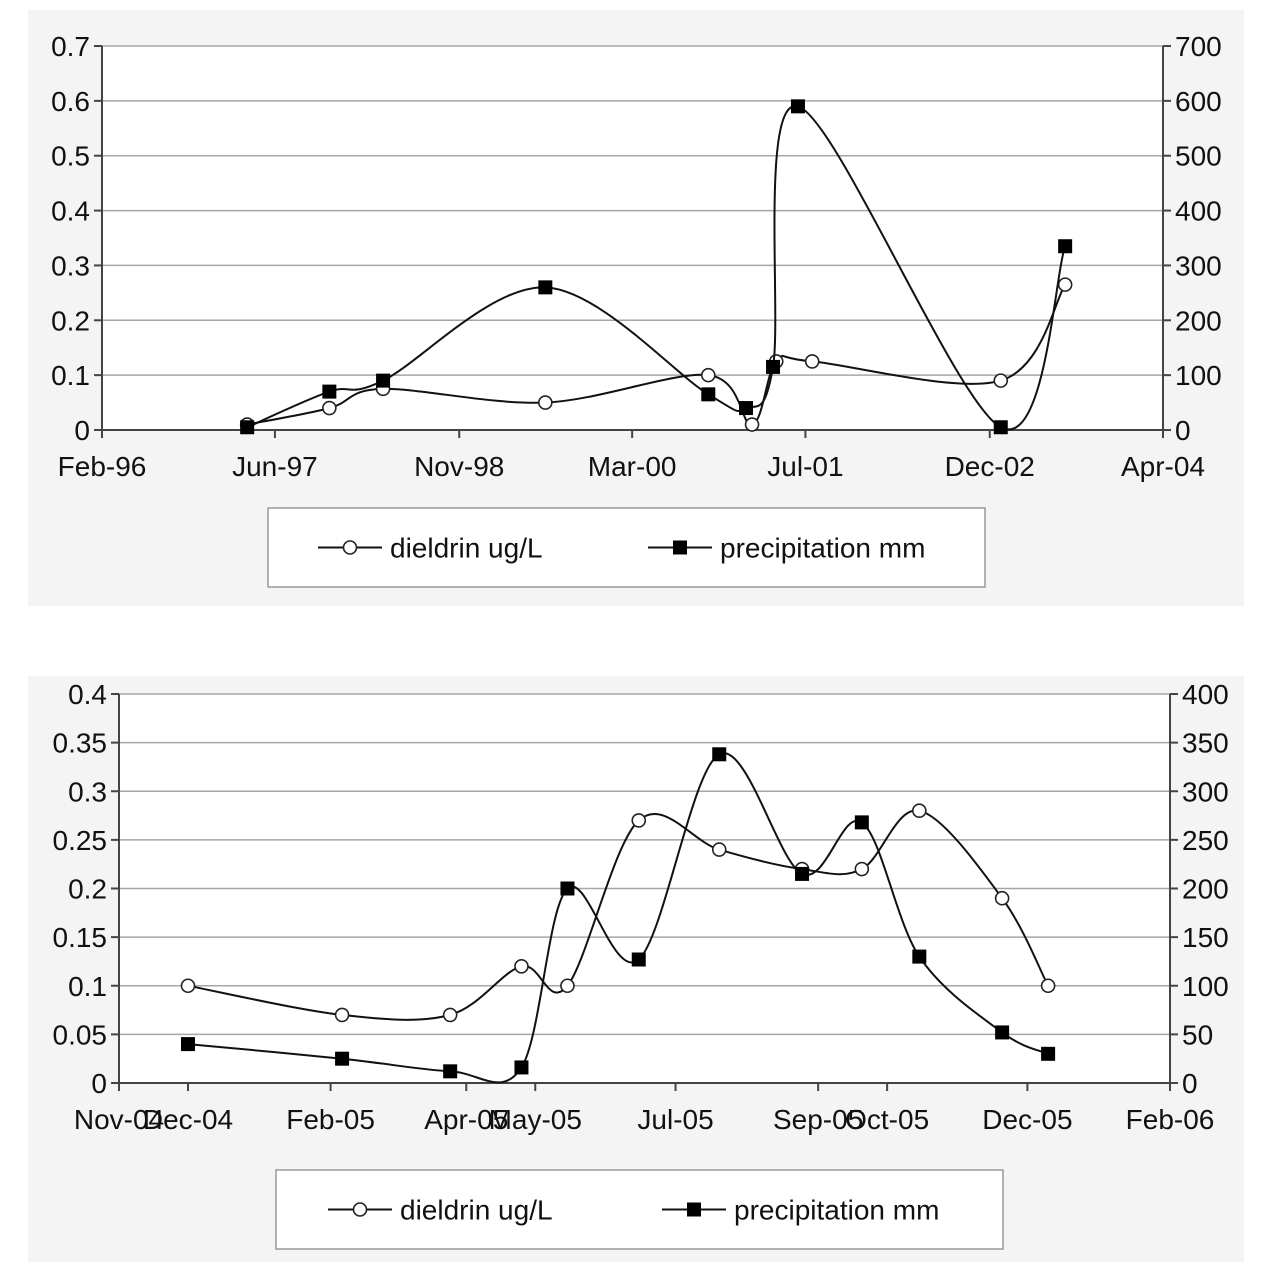 The height and width of the screenshot is (1273, 1266). I want to click on x-tick-label: Nov-04, so click(119, 1119).